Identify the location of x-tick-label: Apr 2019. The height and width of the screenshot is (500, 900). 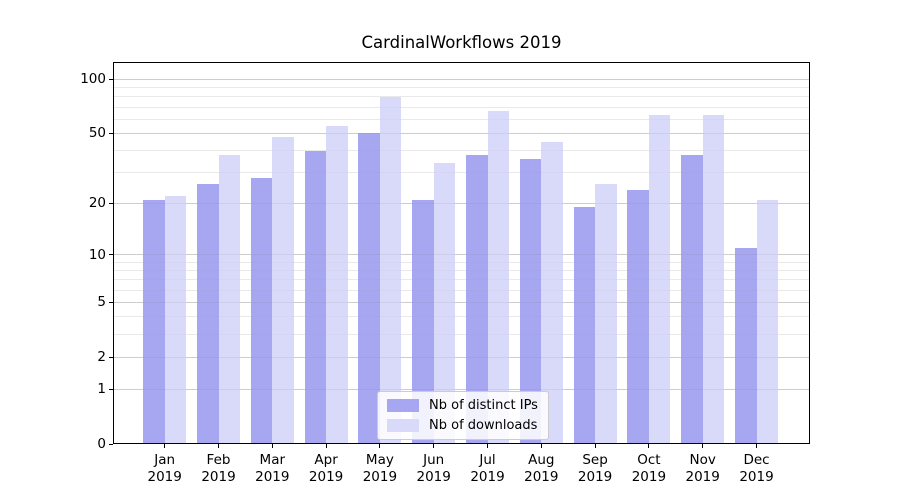
(326, 469).